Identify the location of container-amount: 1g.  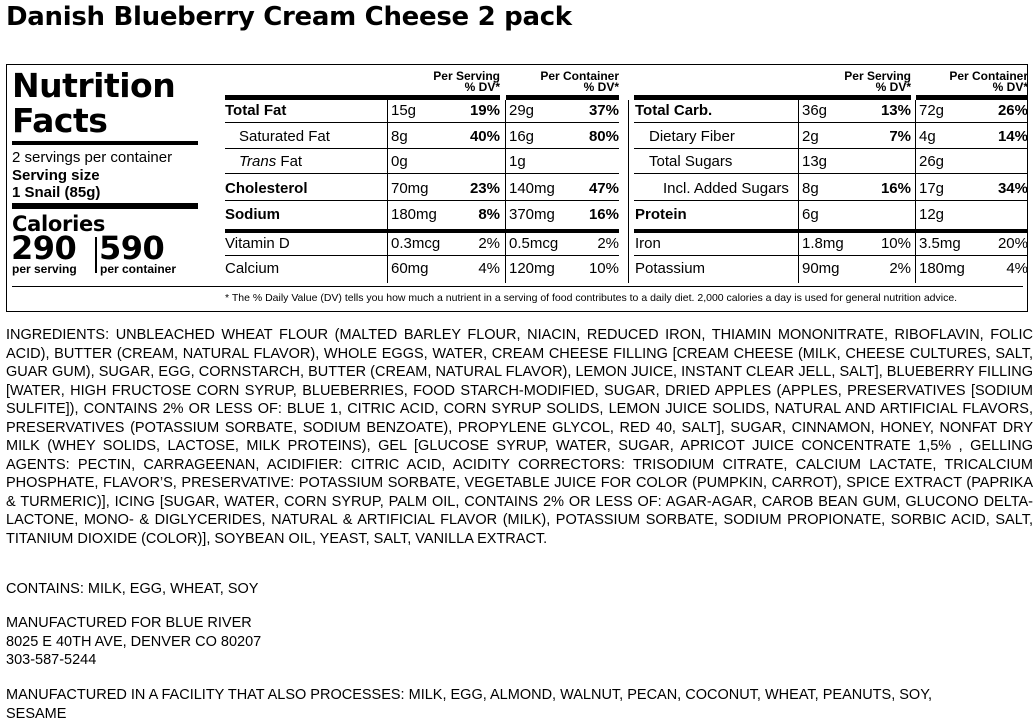
(517, 161).